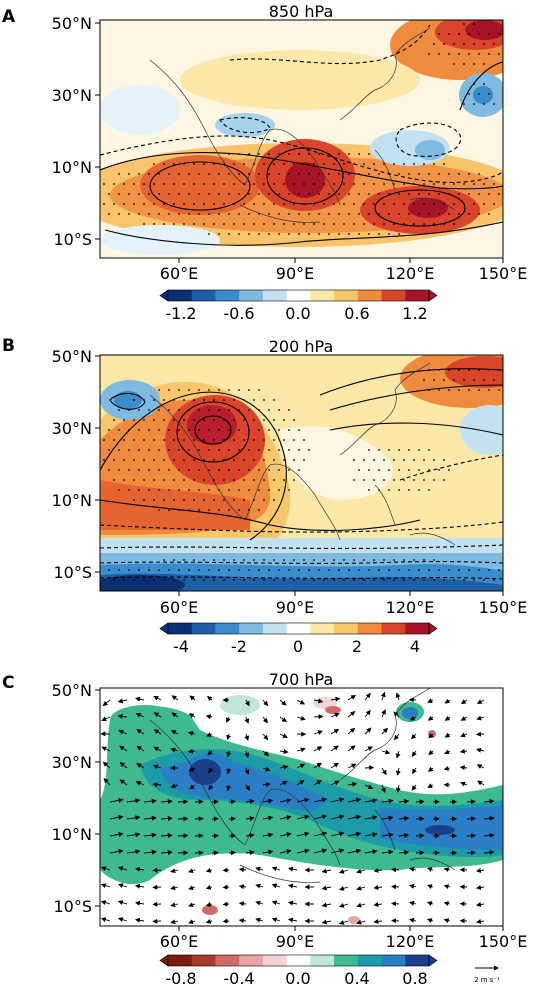 This screenshot has height=990, width=533. What do you see at coordinates (433, 295) in the screenshot?
I see `colorbar-extend-right` at bounding box center [433, 295].